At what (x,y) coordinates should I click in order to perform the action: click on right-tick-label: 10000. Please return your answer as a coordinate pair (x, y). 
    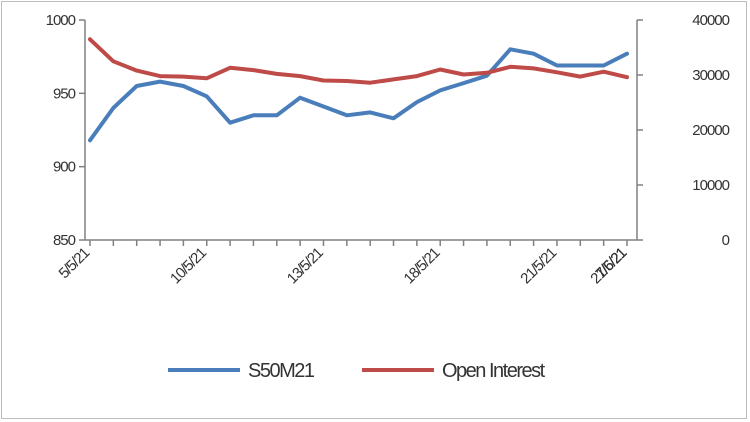
    Looking at the image, I should click on (710, 185).